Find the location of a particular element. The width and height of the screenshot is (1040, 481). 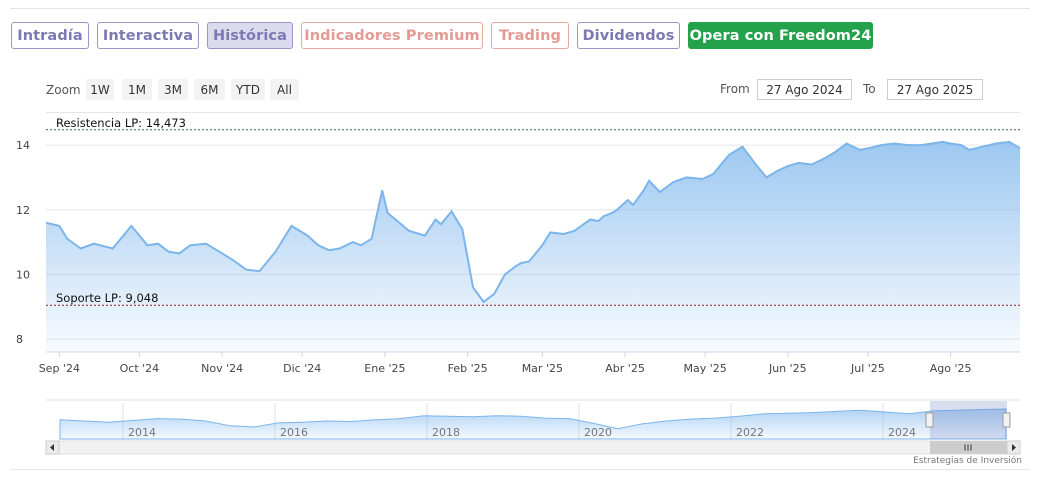

y-tick-label: 10 is located at coordinates (23, 274).